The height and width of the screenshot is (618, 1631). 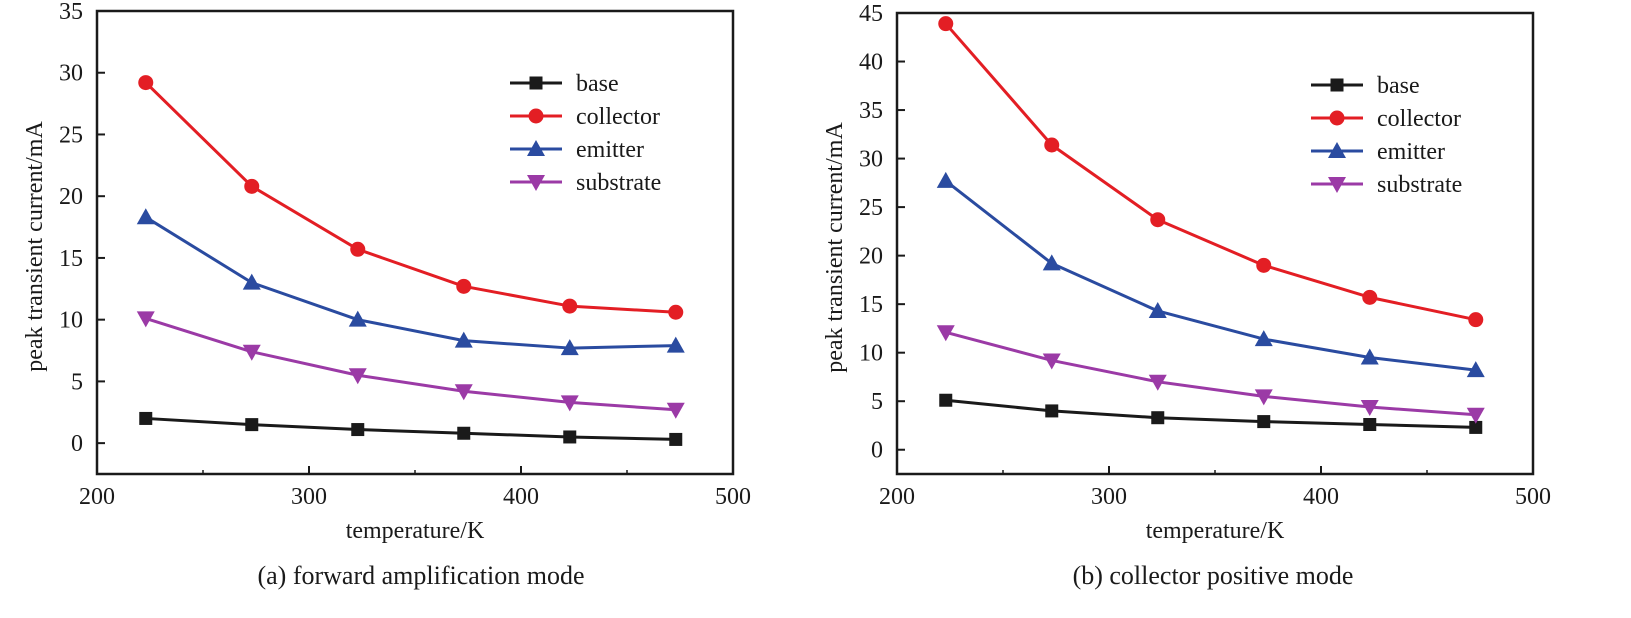 What do you see at coordinates (1109, 497) in the screenshot?
I see `chart-b-x-tick-label: 300` at bounding box center [1109, 497].